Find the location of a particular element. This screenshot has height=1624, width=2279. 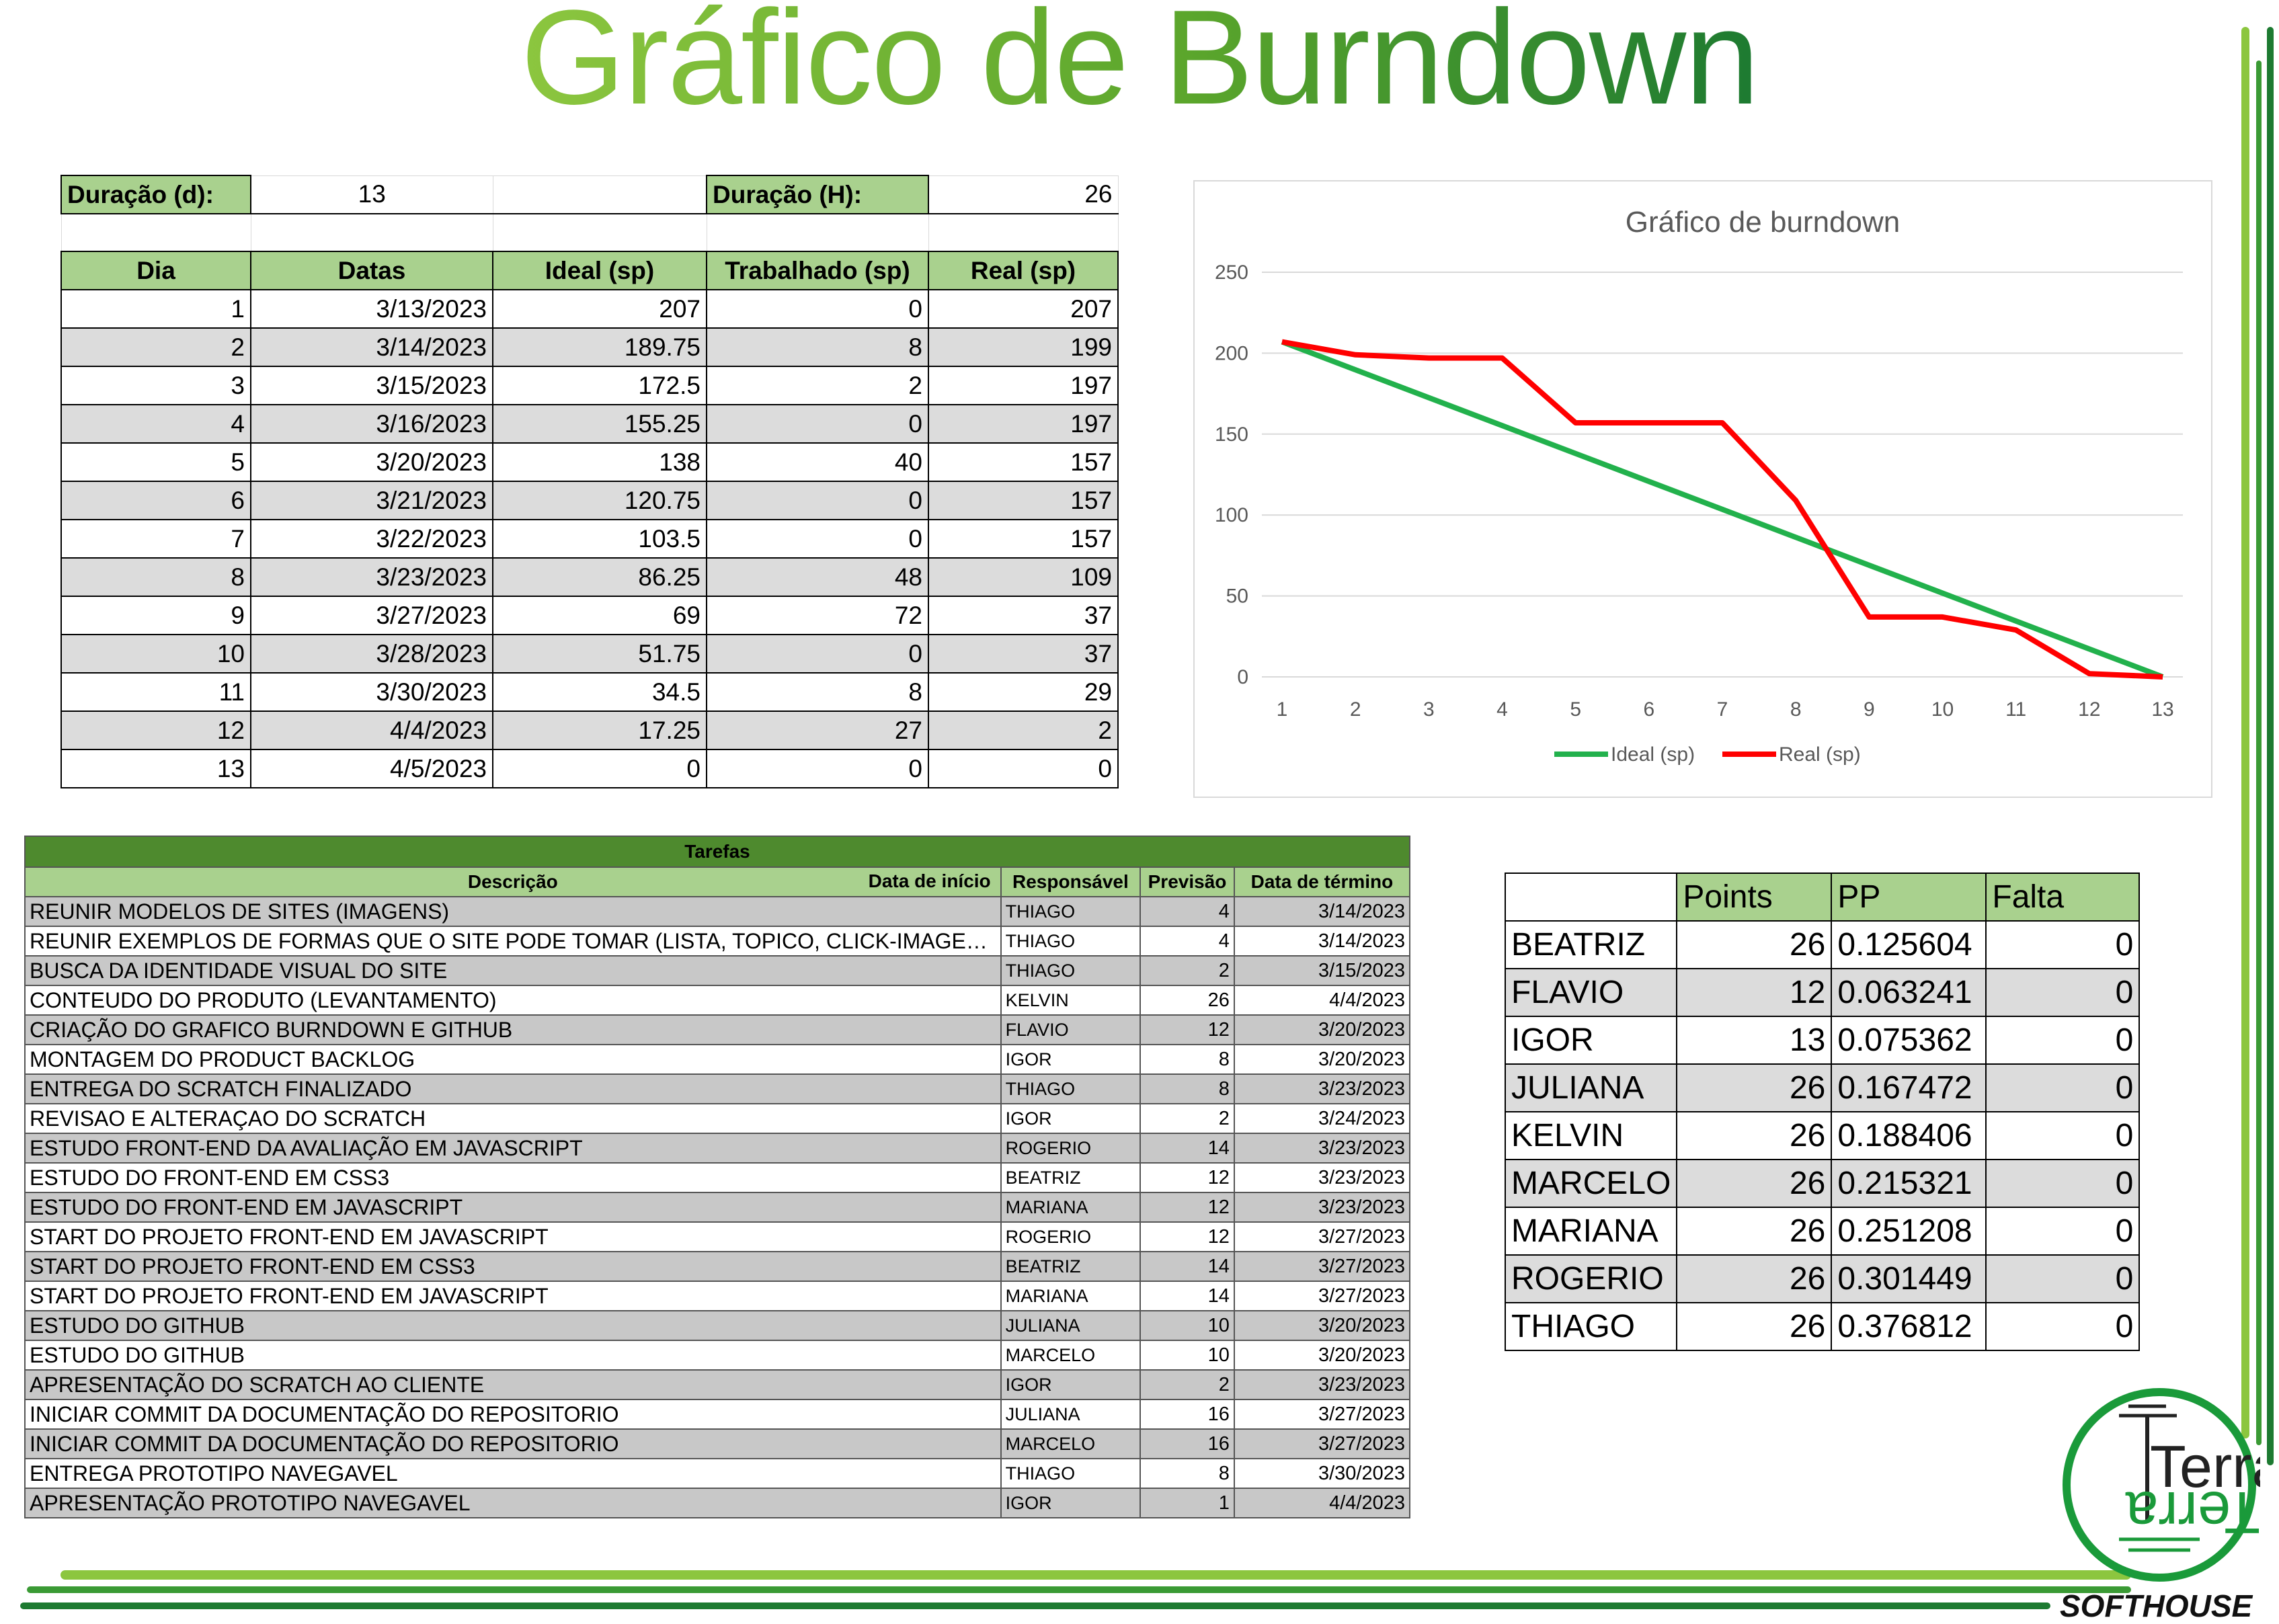

burndown-cell: 11 is located at coordinates (156, 692).